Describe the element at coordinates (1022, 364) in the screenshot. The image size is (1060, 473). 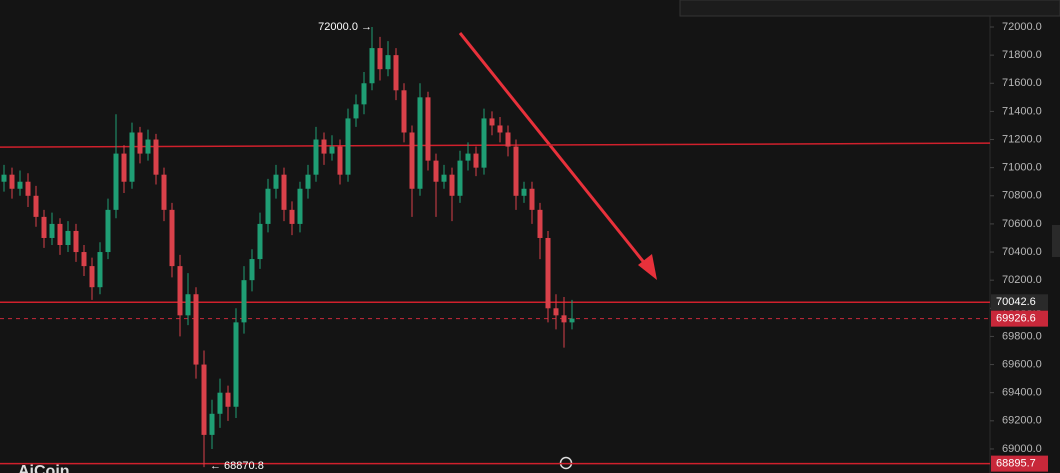
I see `y-tick-label: 69600.0` at that location.